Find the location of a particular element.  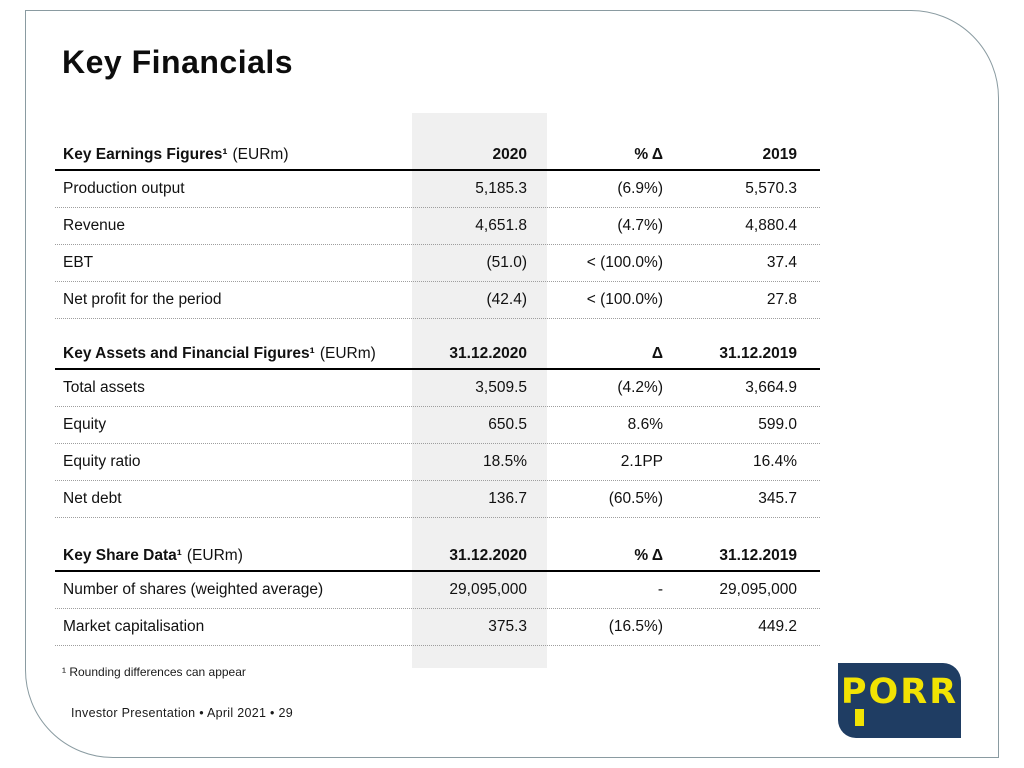

table-row: Production output 5,185.3 (6.9%) 5,570.3 is located at coordinates (437, 189).